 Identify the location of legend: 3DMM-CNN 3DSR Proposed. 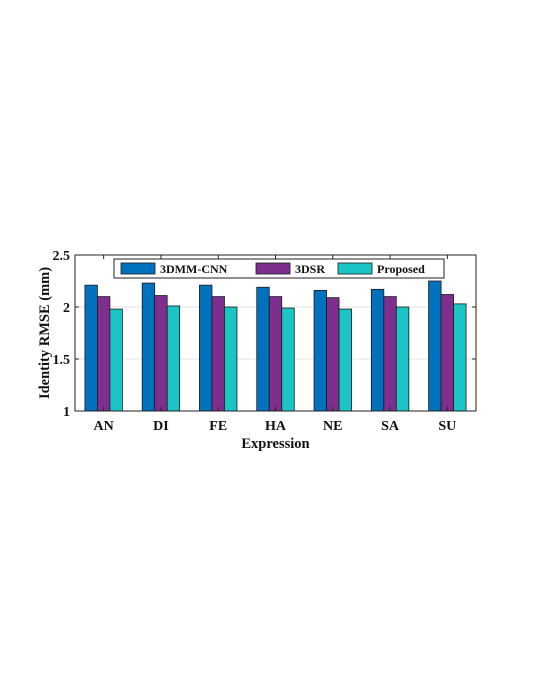
(279, 268).